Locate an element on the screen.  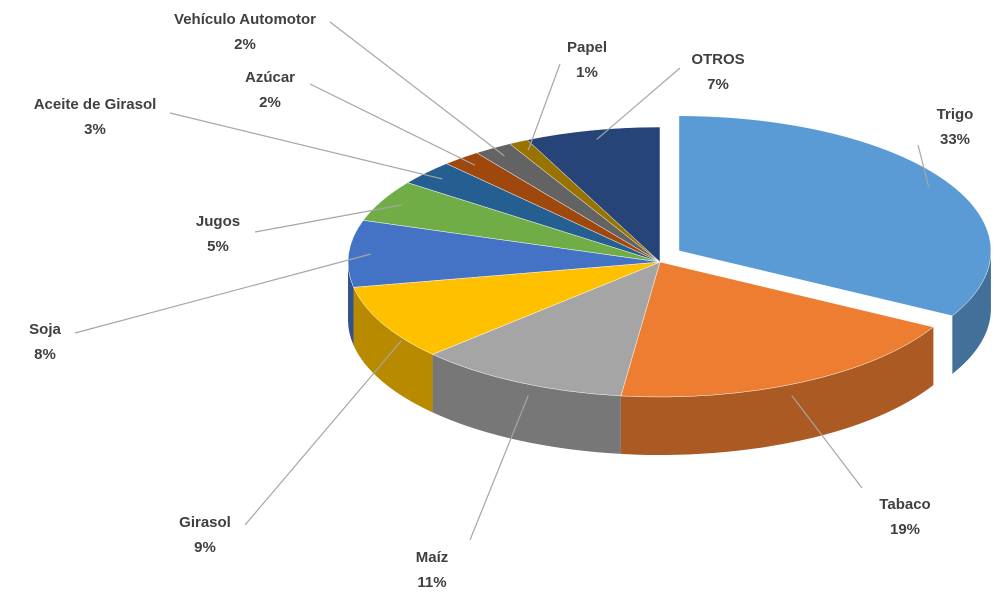
value-label: 5% is located at coordinates (218, 246).